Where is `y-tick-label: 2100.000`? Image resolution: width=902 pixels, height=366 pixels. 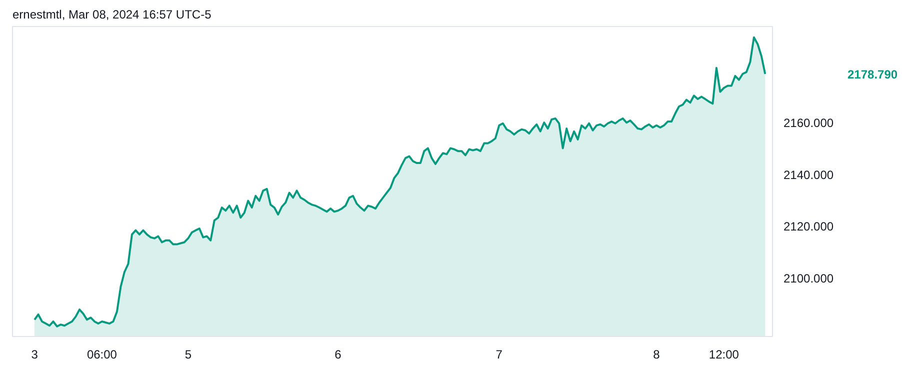
y-tick-label: 2100.000 is located at coordinates (809, 278).